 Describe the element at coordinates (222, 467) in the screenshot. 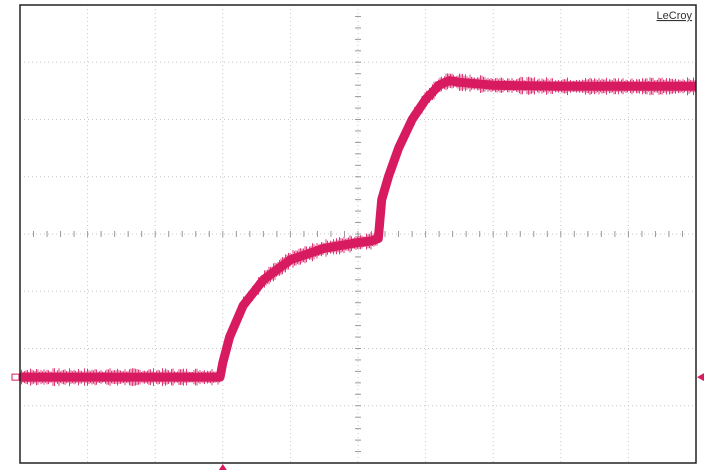

I see `trigger-position-marker` at that location.